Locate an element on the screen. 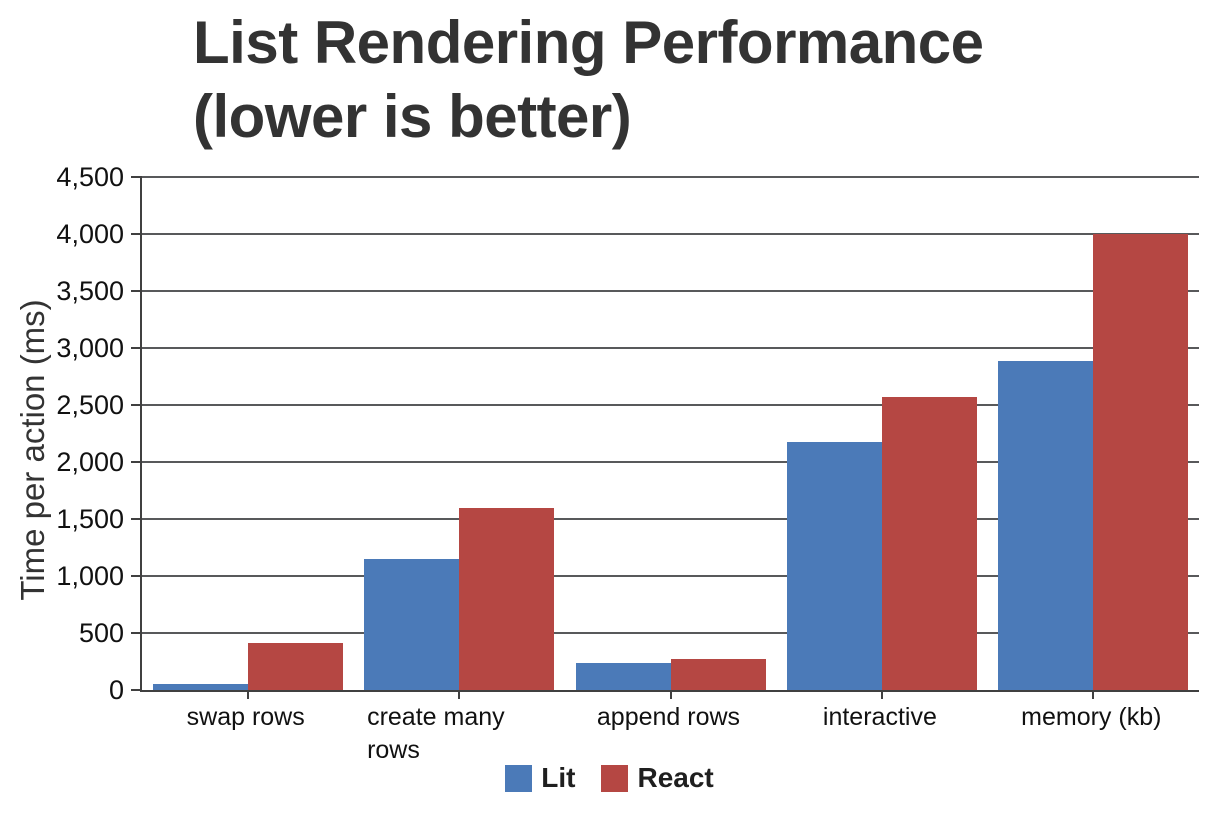 The height and width of the screenshot is (820, 1219). x-category-label-cell: interactive is located at coordinates (879, 717).